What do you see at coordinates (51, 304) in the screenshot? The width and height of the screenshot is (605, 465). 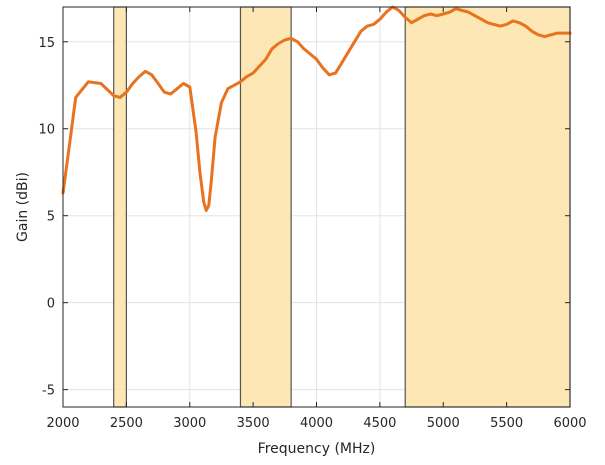 I see `y-tick-label: 0` at bounding box center [51, 304].